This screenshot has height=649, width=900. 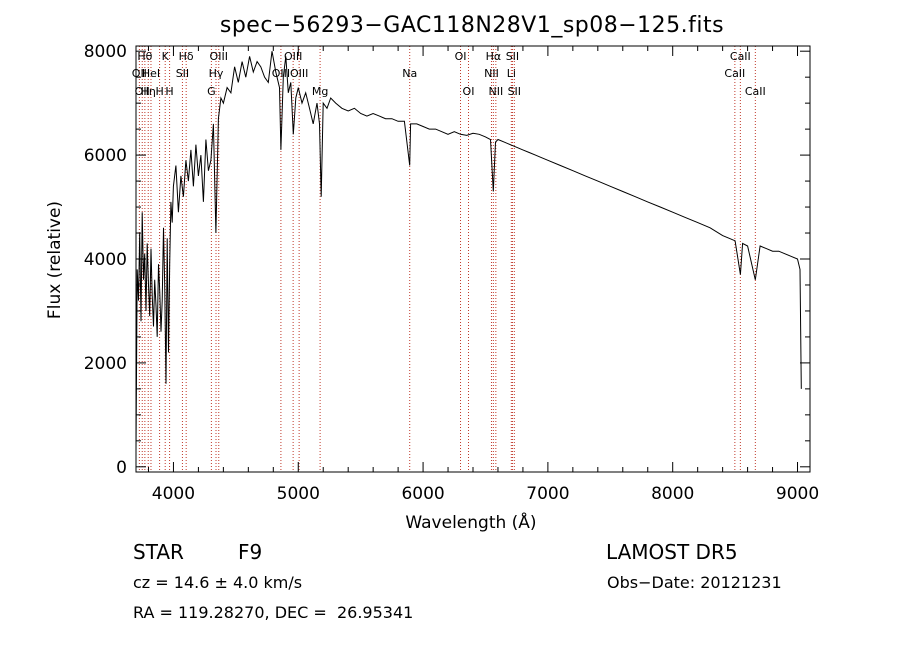 I want to click on line-label: Mg, so click(x=320, y=91).